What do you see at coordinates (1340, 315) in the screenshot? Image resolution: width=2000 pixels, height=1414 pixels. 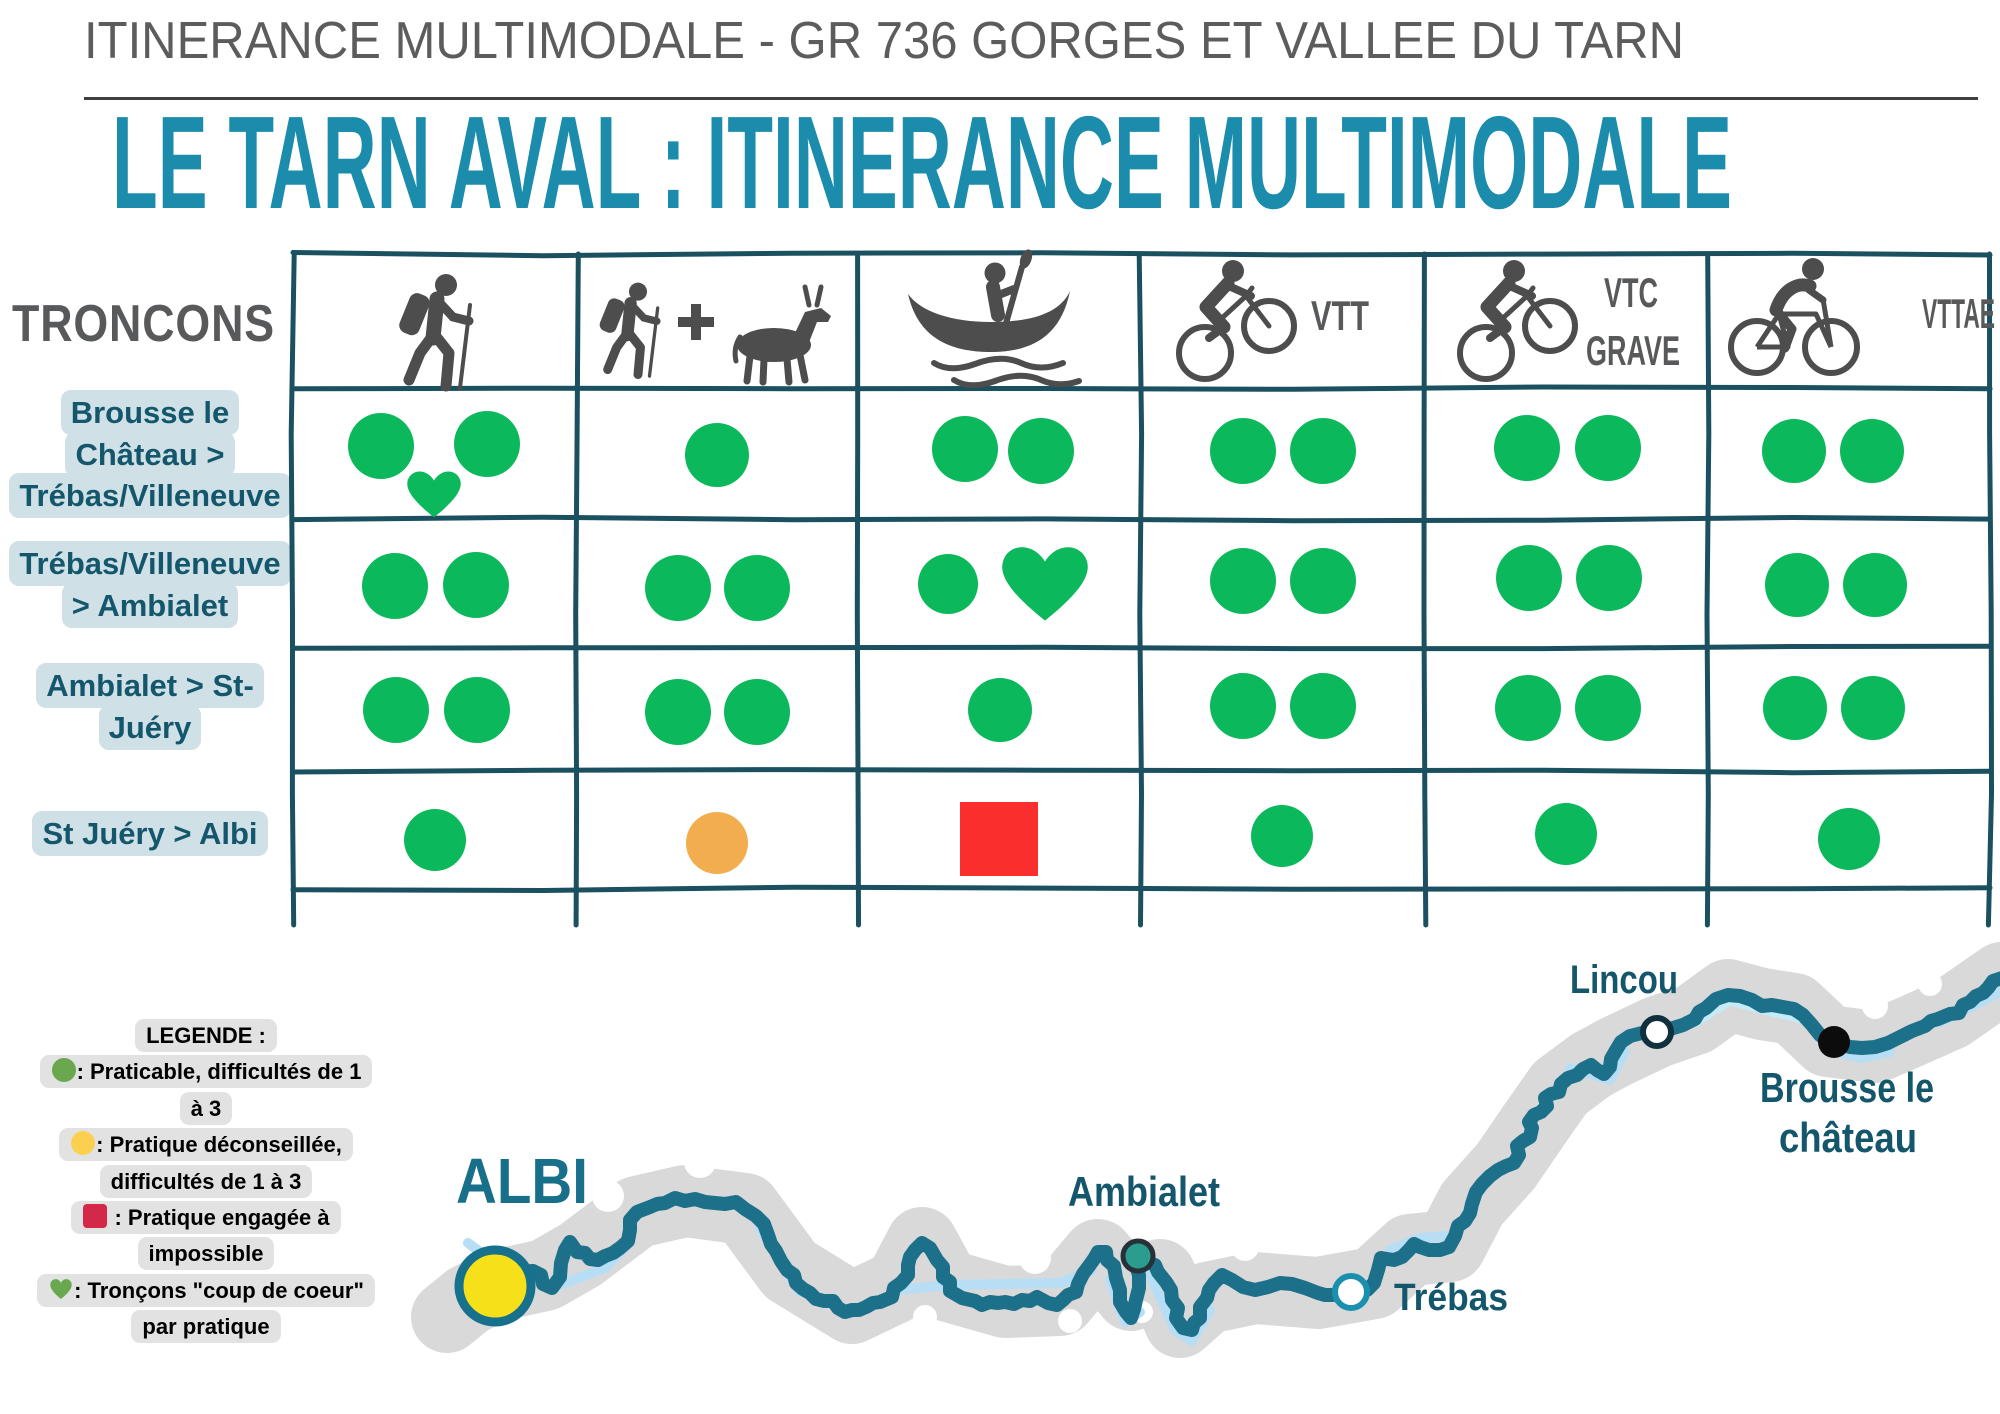 I see `svg-text: VTT` at bounding box center [1340, 315].